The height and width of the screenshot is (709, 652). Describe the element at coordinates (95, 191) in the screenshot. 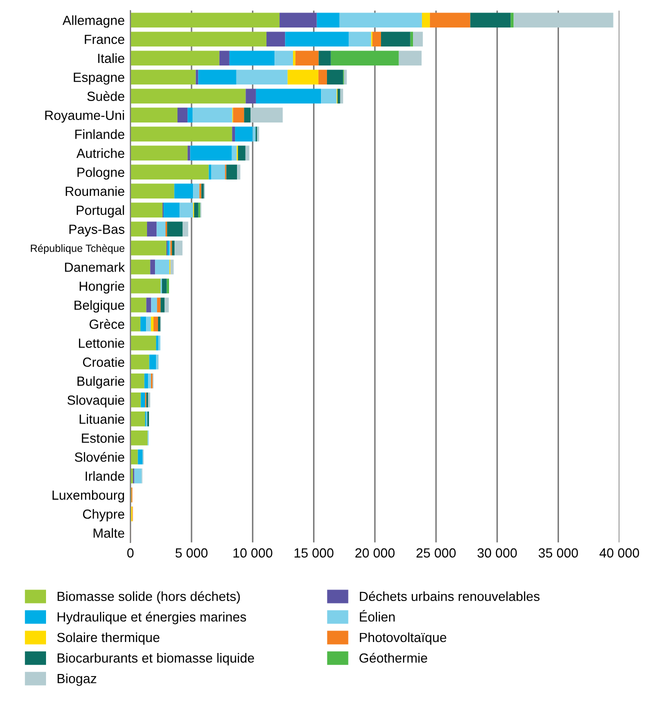

I see `y-tick-label: Roumanie` at that location.